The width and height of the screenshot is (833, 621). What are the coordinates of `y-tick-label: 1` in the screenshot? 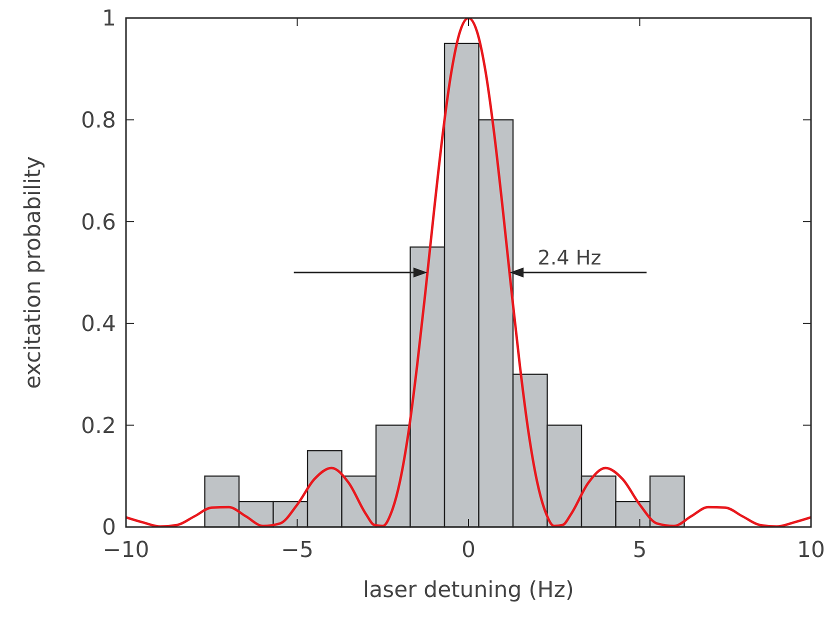 It's located at (109, 19).